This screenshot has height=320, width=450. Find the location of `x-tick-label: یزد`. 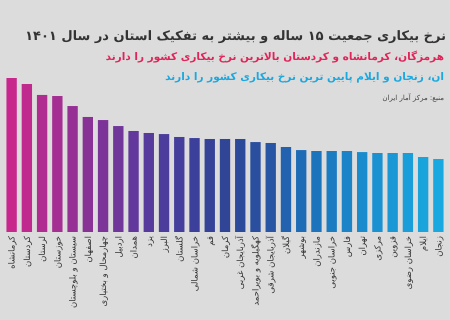

x-tick-label: یزد is located at coordinates (149, 241).